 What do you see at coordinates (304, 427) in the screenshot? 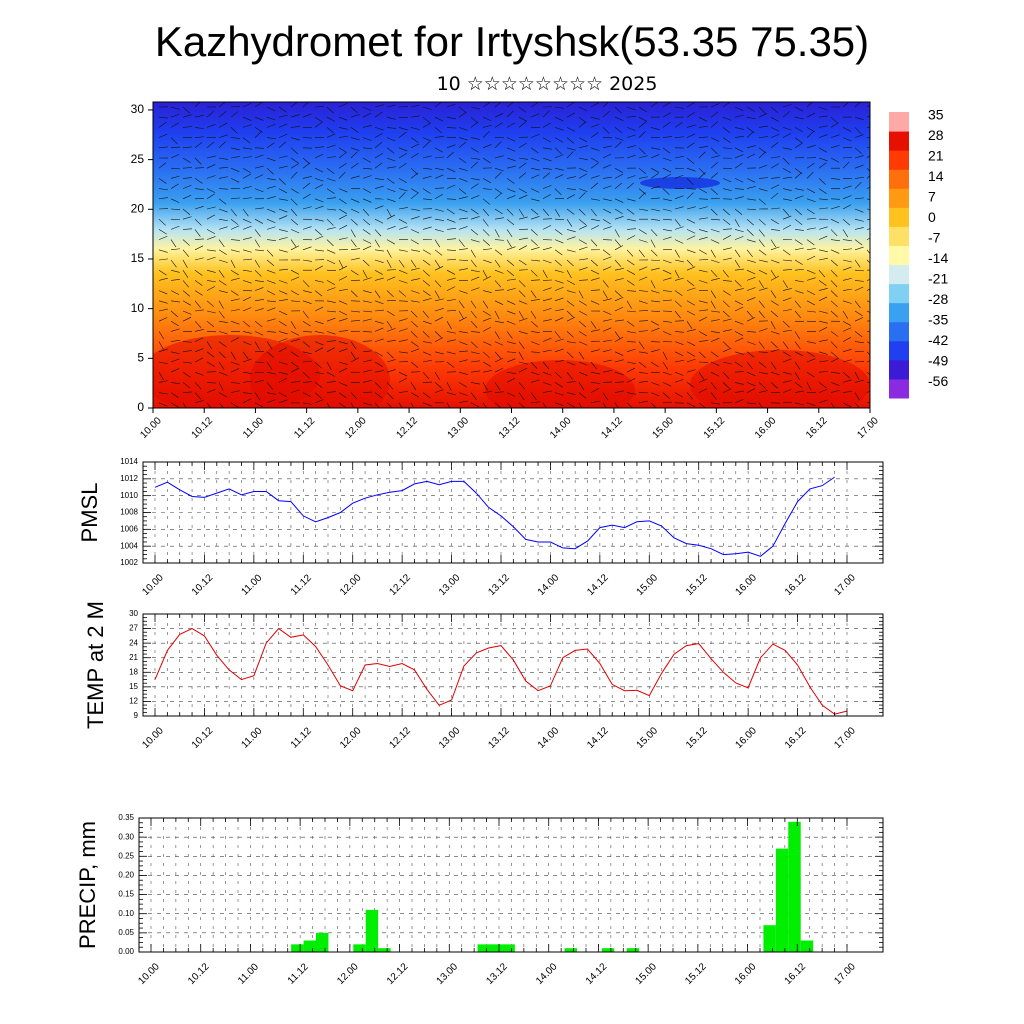
I see `x-tick-label: 11.12` at bounding box center [304, 427].